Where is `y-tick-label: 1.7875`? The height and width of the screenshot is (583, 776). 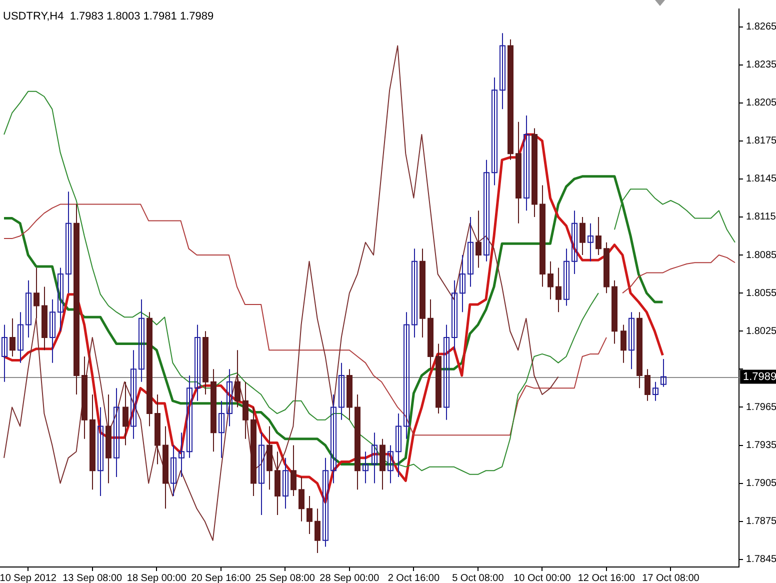 y-tick-label: 1.7875 is located at coordinates (761, 522).